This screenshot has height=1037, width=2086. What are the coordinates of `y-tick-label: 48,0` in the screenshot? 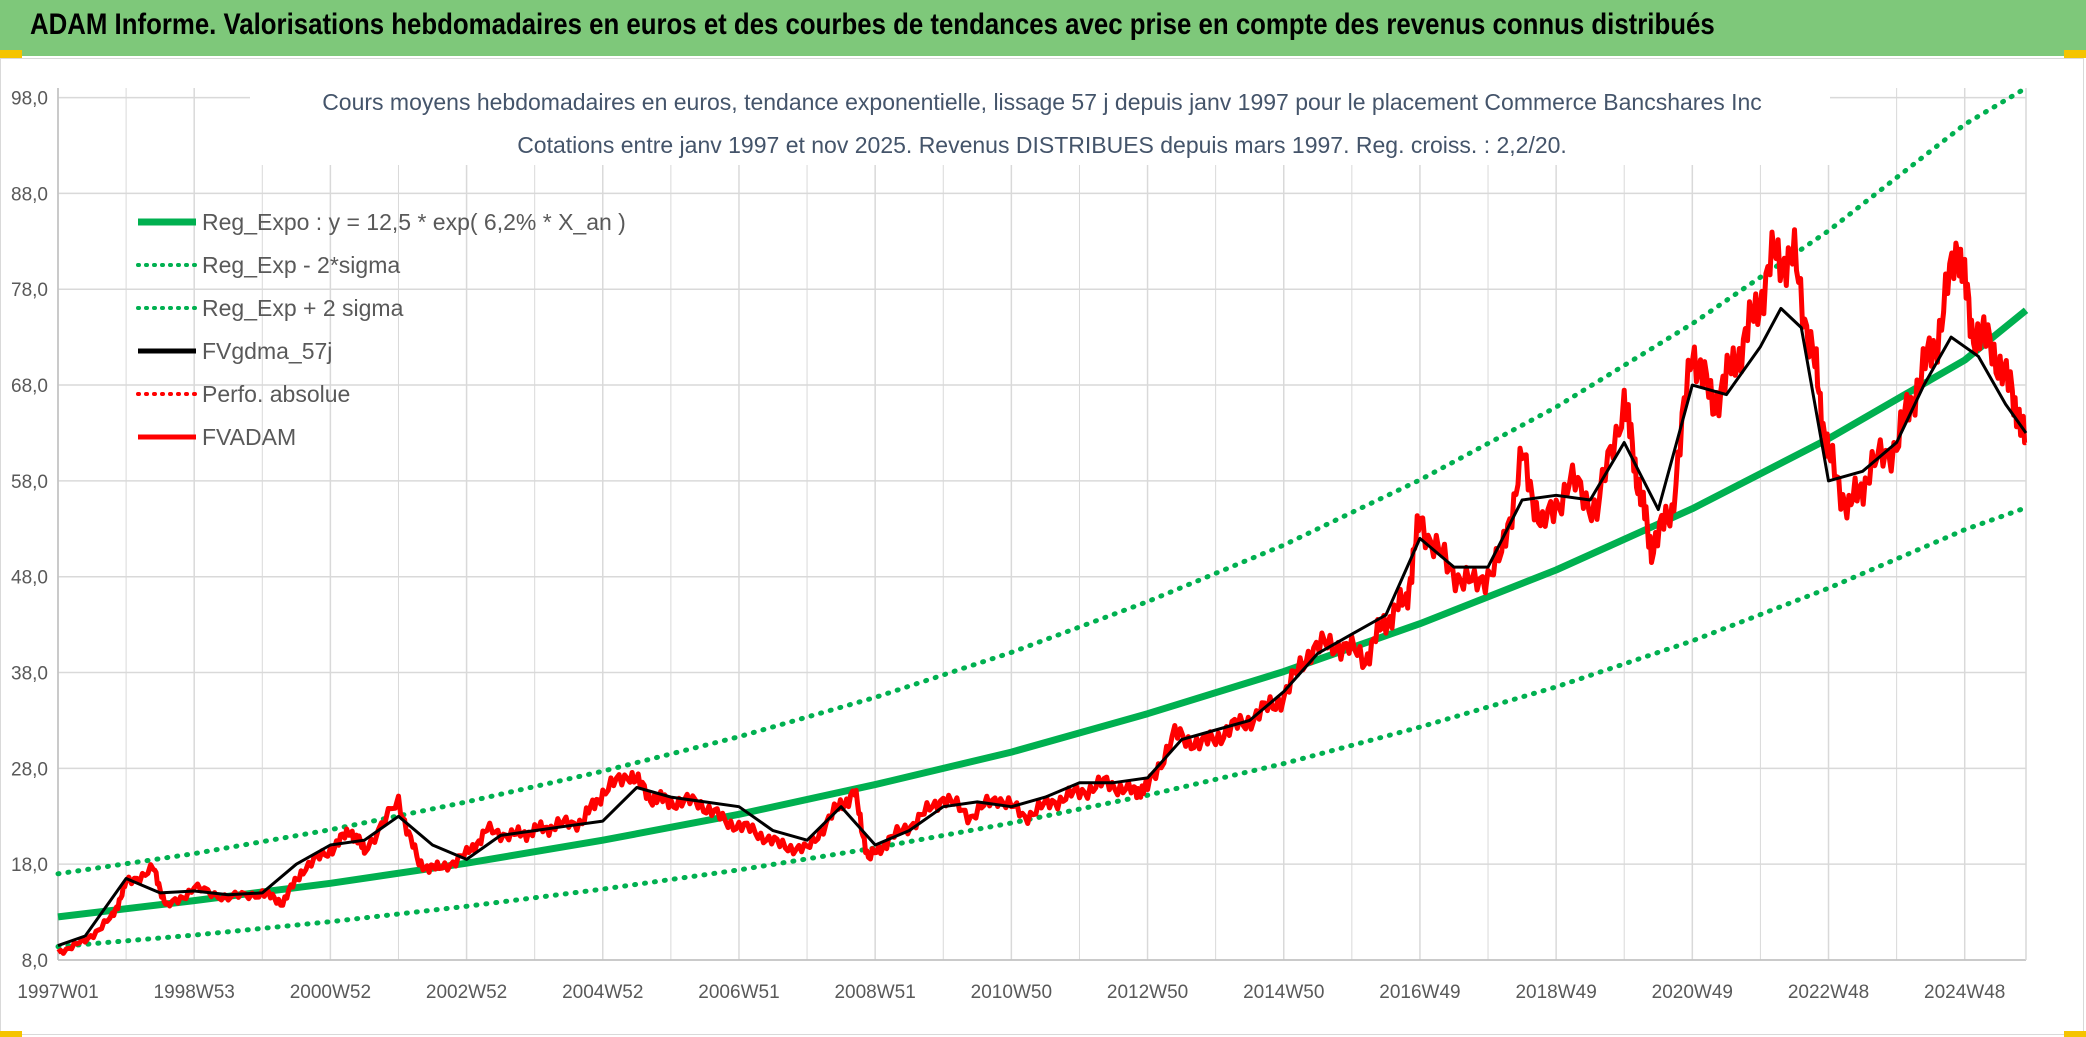 It's located at (29, 578).